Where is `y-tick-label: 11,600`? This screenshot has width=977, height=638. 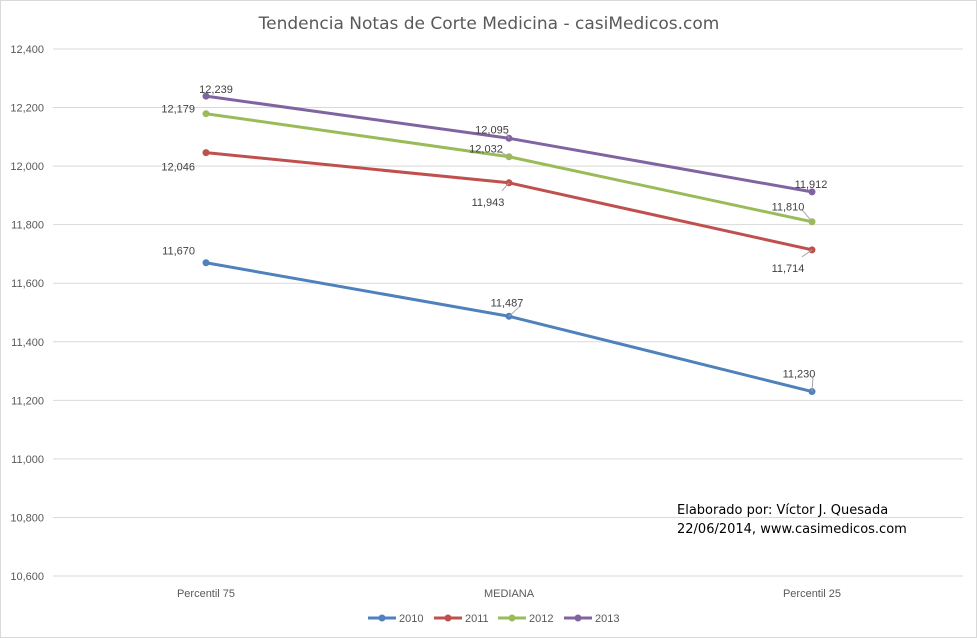
y-tick-label: 11,600 is located at coordinates (27, 284).